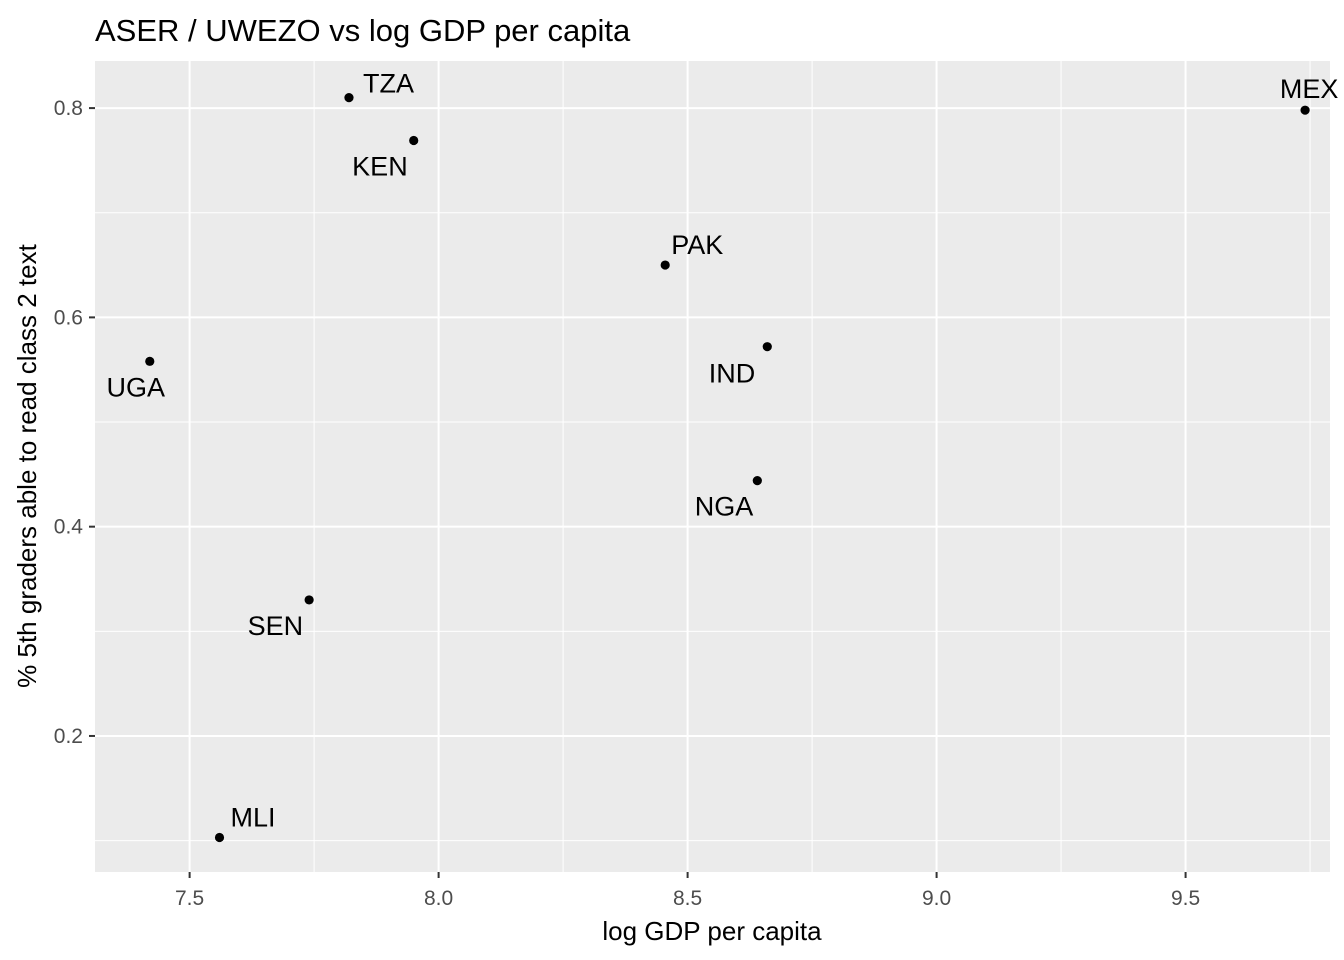  I want to click on point-label-mli: MLI, so click(252, 817).